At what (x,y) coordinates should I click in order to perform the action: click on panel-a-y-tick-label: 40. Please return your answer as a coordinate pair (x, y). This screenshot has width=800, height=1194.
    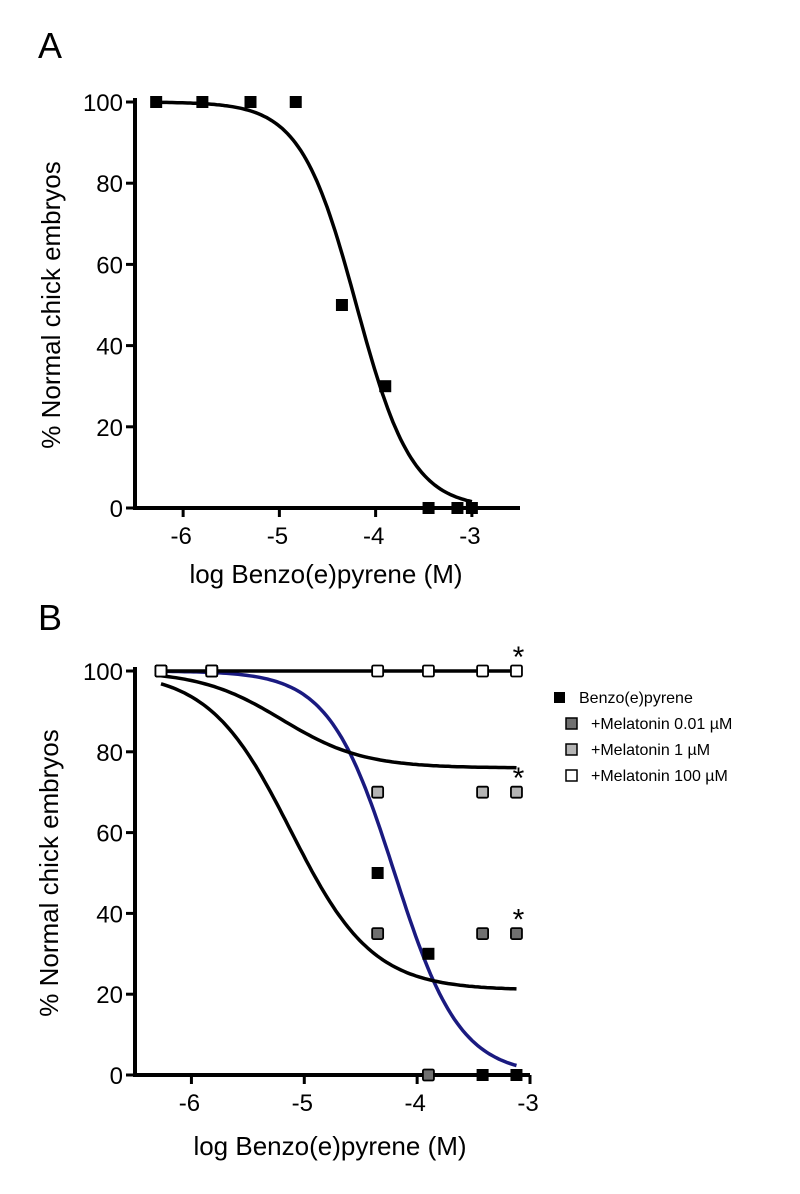
    Looking at the image, I should click on (109, 347).